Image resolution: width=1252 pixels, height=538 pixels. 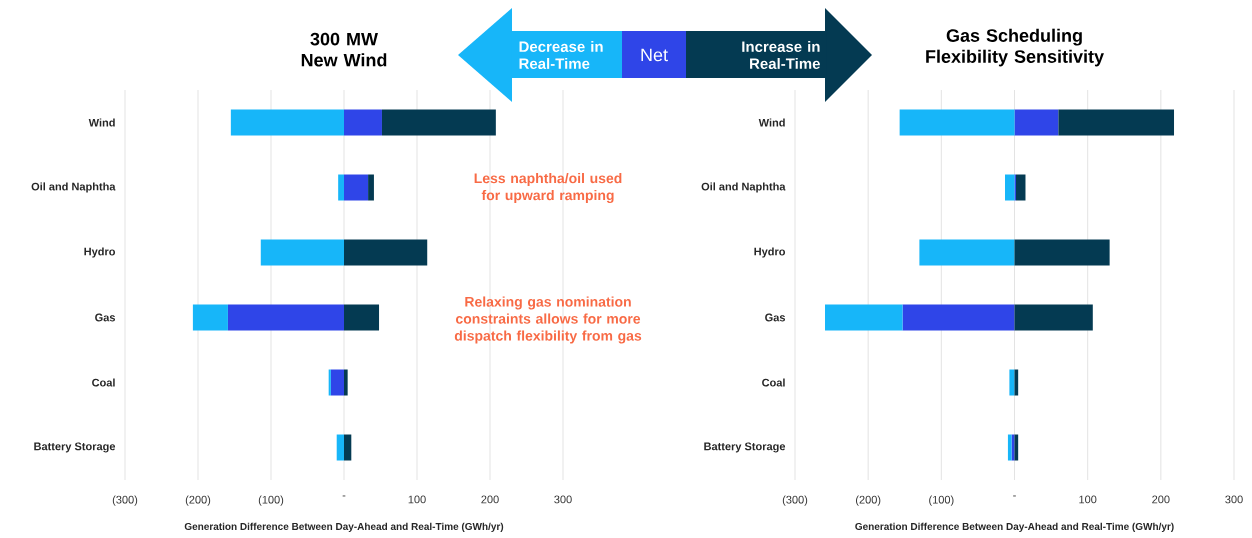 What do you see at coordinates (548, 188) in the screenshot?
I see `annotation: Less naphtha/oil used for upward ramping` at bounding box center [548, 188].